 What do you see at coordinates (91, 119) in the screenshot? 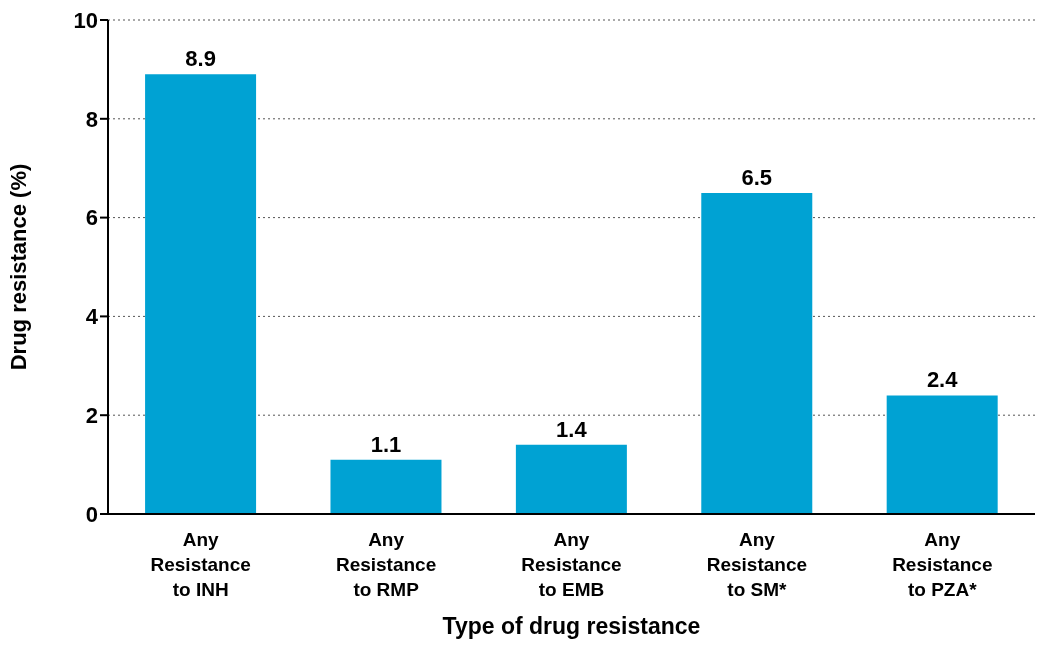
I see `y-tick-label: 8` at bounding box center [91, 119].